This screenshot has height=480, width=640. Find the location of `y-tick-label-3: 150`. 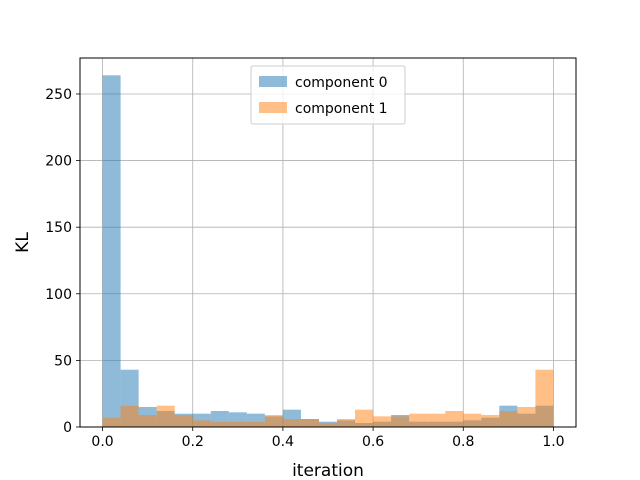

y-tick-label-3: 150 is located at coordinates (58, 228).